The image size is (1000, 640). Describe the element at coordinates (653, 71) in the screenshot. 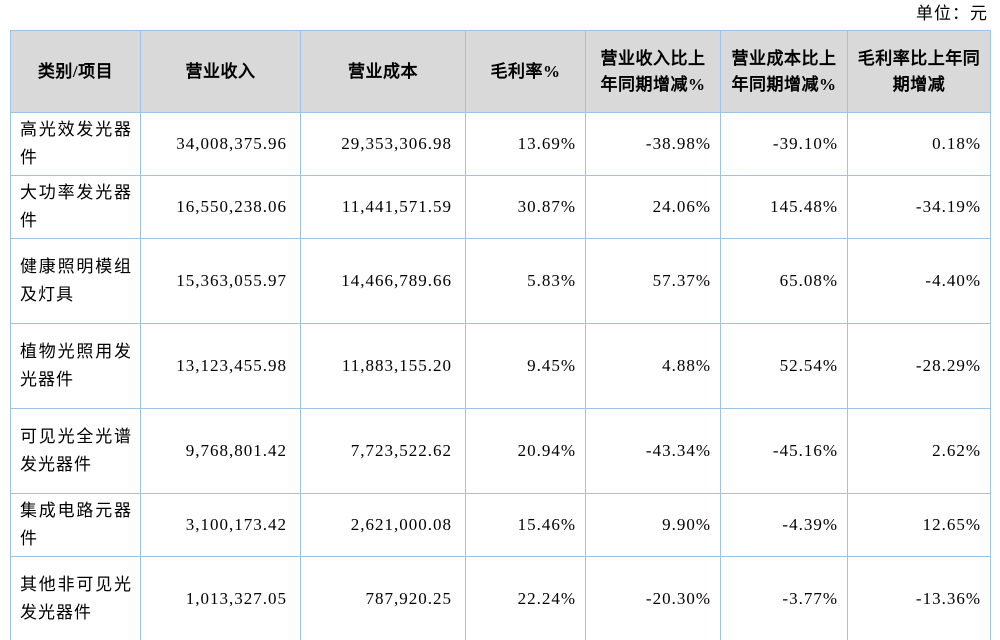

I see `col-header-revenue-yoy: 营业收入比上年同期增减%` at that location.